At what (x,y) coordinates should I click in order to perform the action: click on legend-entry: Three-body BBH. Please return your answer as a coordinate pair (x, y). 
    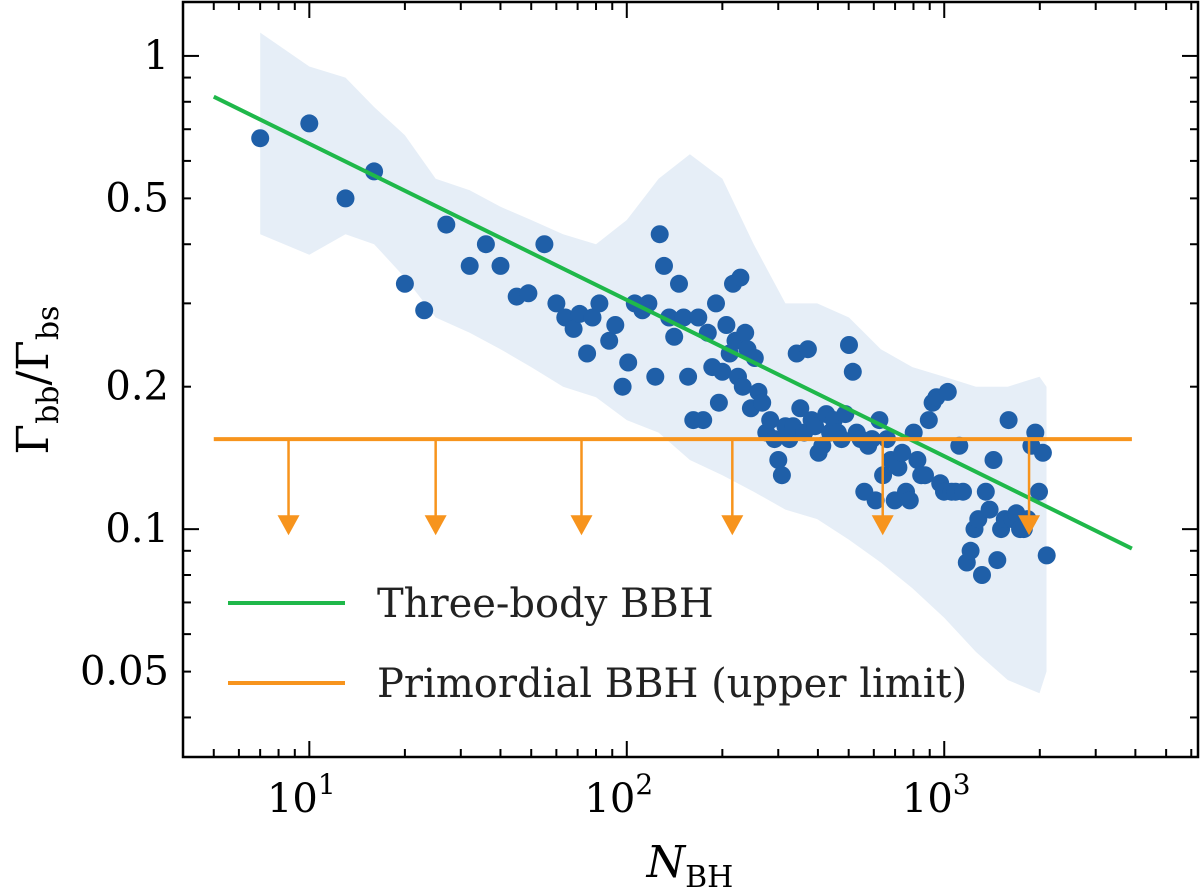
    Looking at the image, I should click on (471, 604).